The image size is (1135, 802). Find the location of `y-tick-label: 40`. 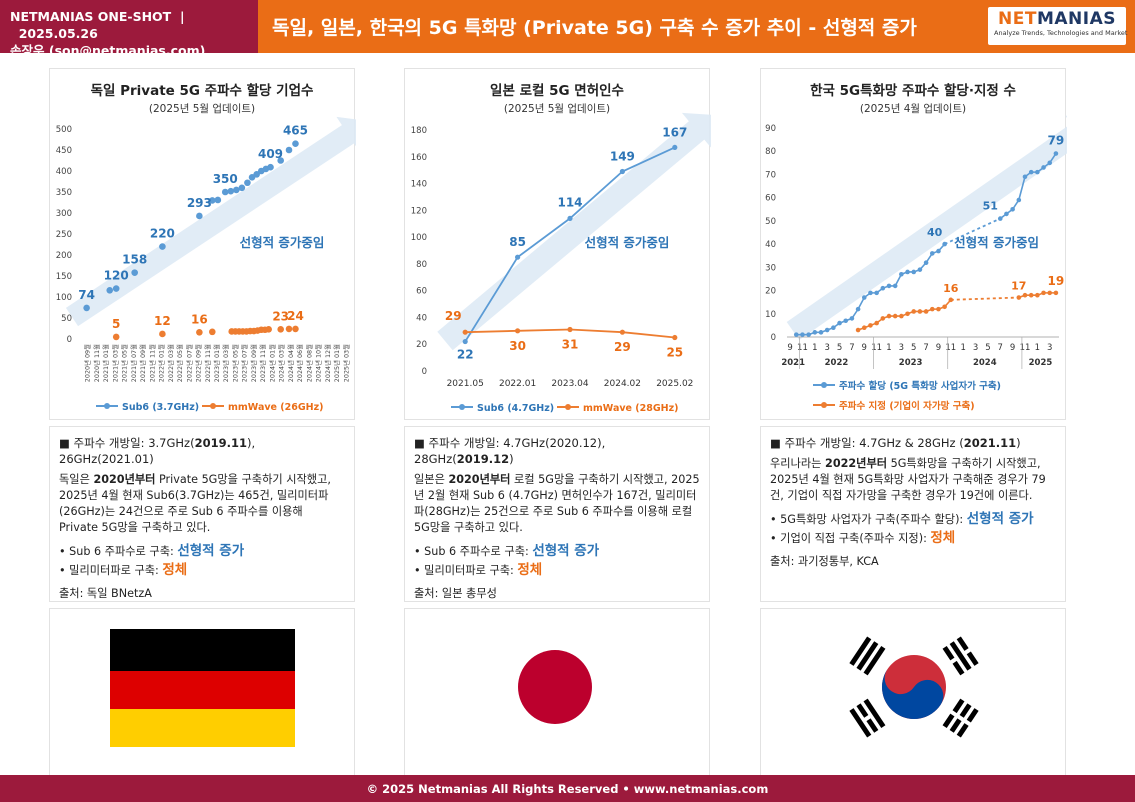

y-tick-label: 40 is located at coordinates (421, 318).